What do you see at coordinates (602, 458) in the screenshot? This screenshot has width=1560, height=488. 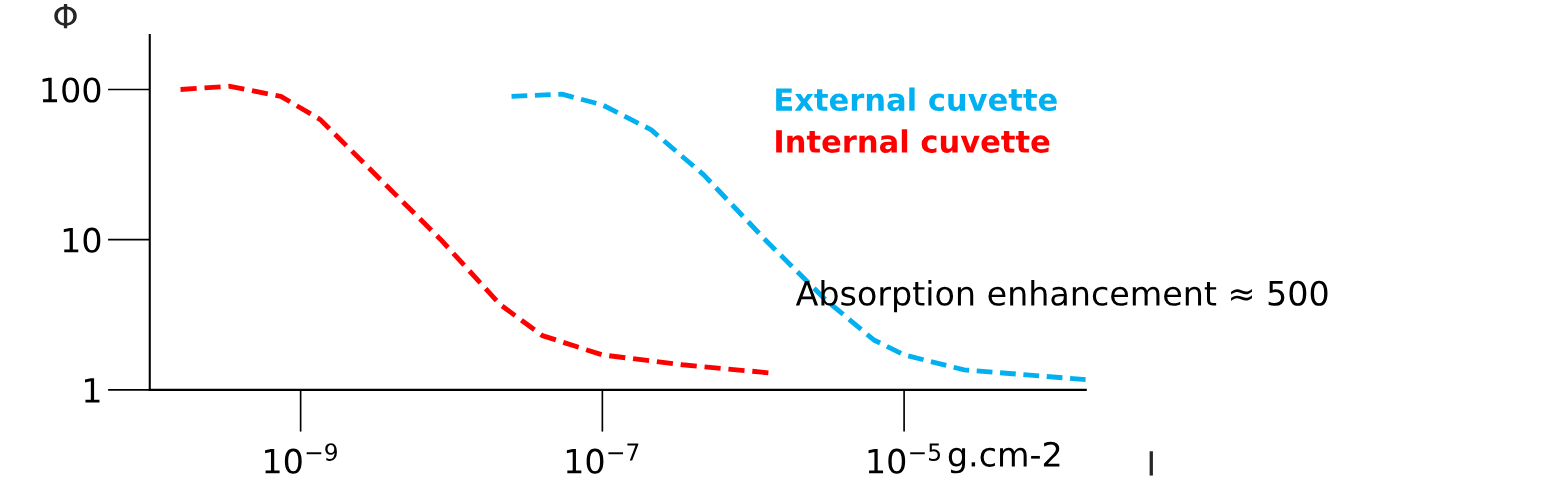 I see `x-tick-label: 10$^{−7}$` at bounding box center [602, 458].